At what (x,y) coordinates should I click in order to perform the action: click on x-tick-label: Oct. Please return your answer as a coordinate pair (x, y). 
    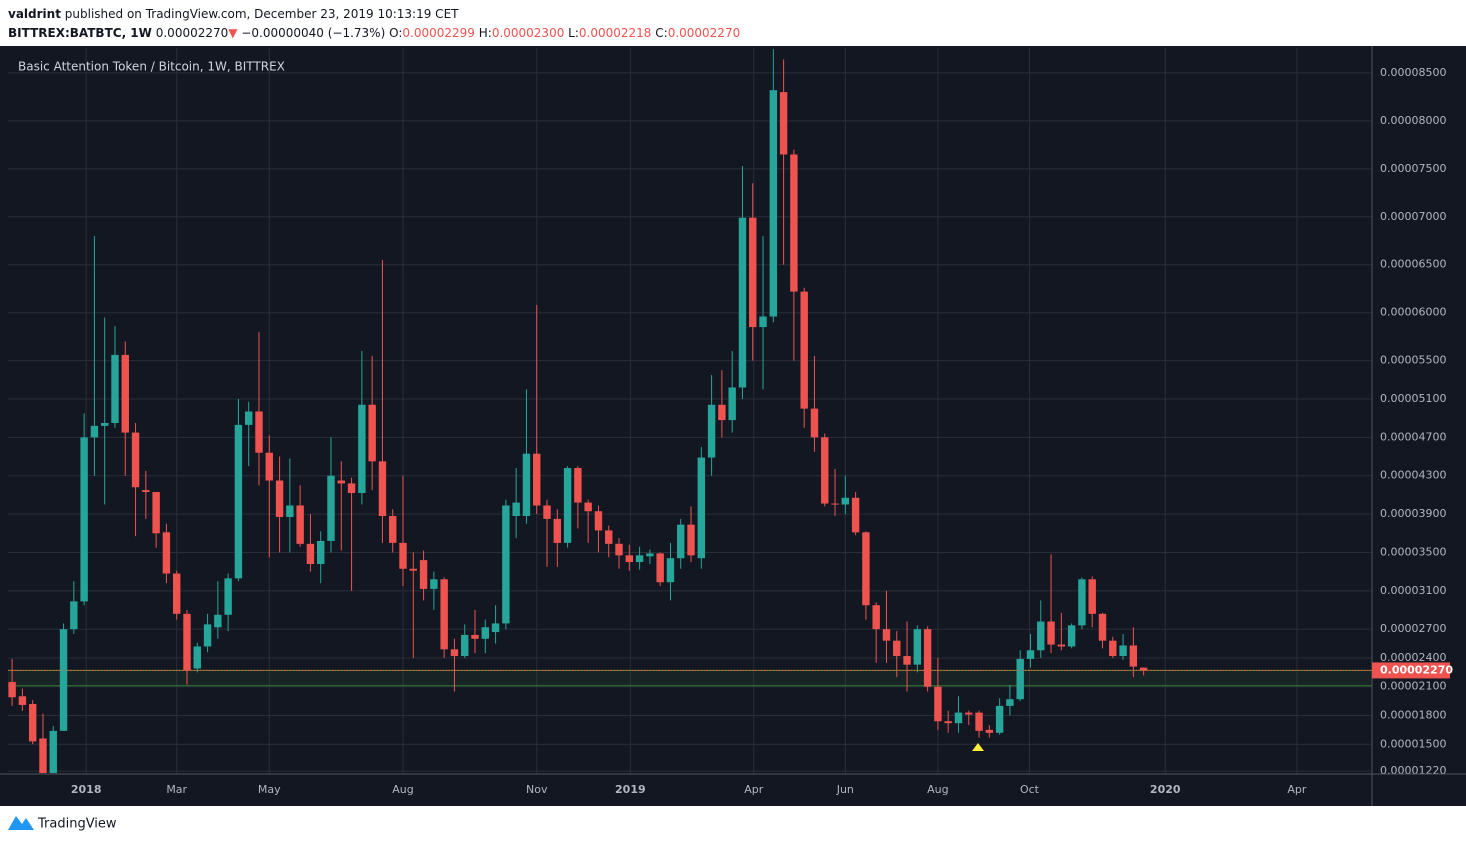
    Looking at the image, I should click on (1030, 789).